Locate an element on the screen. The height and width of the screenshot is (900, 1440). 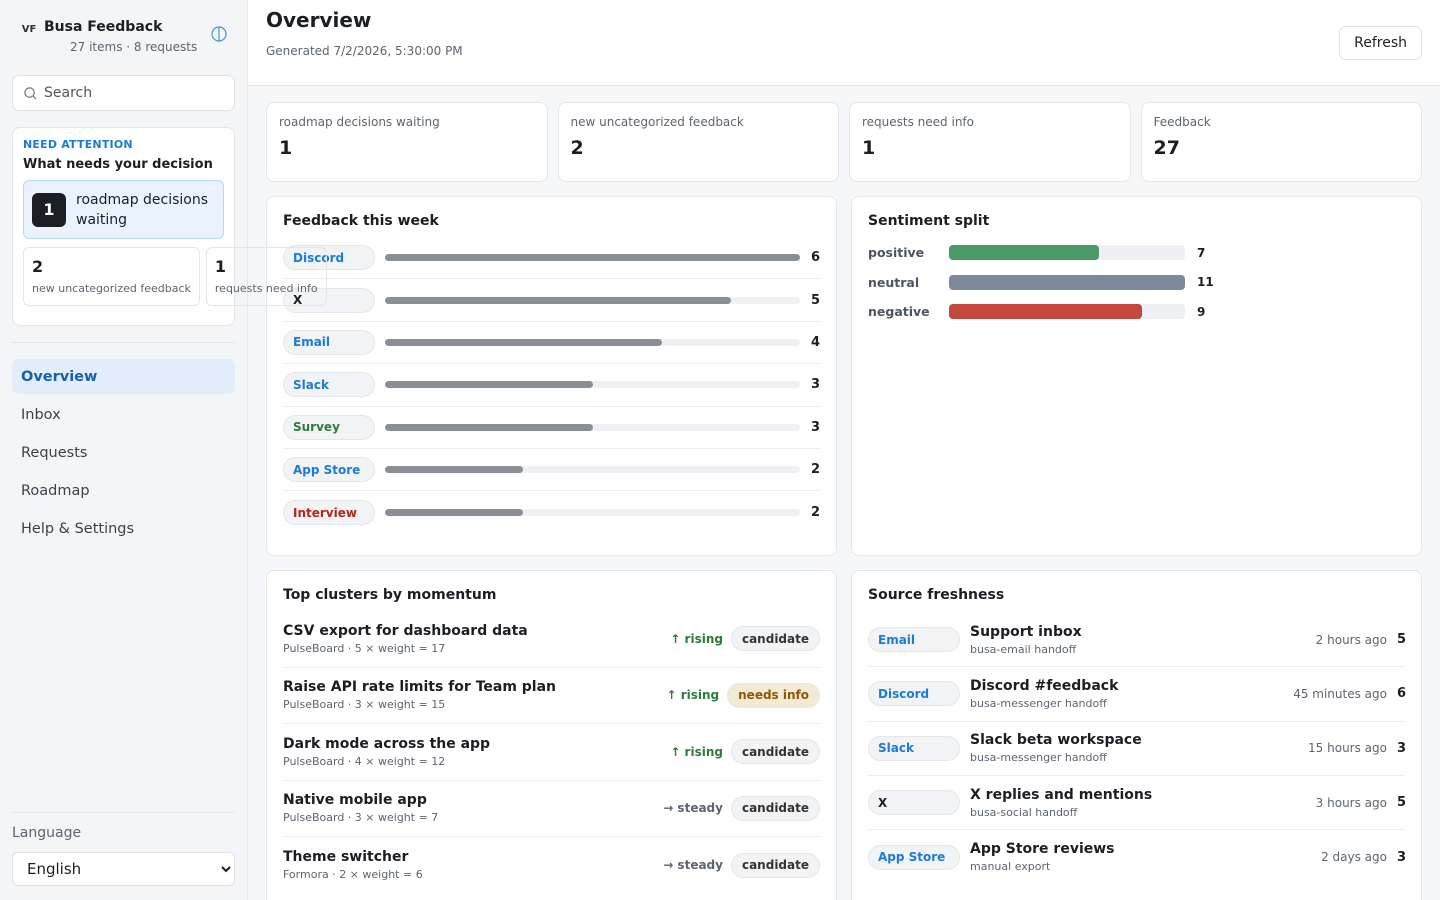
stat-card: new uncategorized feedback 2 is located at coordinates (698, 142).